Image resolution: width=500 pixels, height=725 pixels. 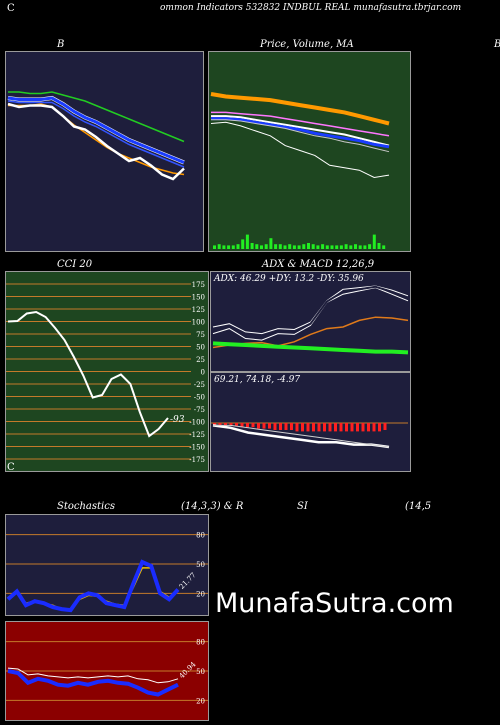 I want to click on ma-orange-line, so click(x=300, y=109).